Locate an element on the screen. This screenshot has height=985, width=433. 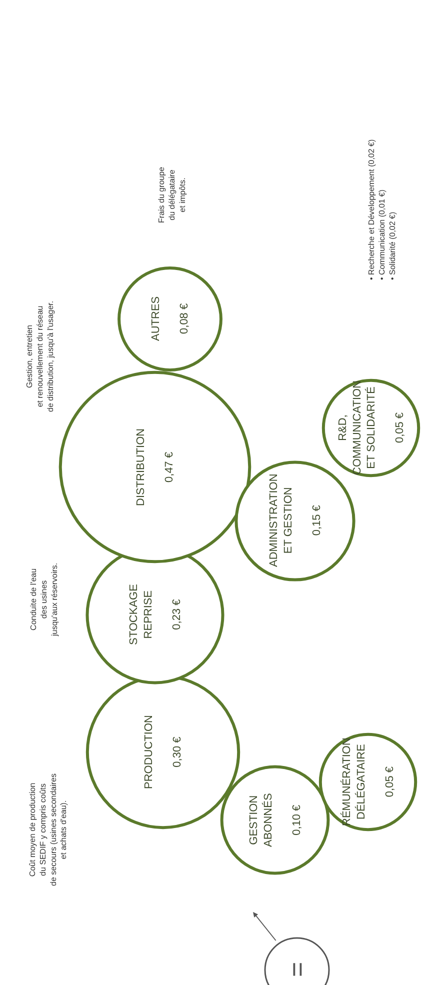
data-label: 0,47 € is located at coordinates (170, 467).